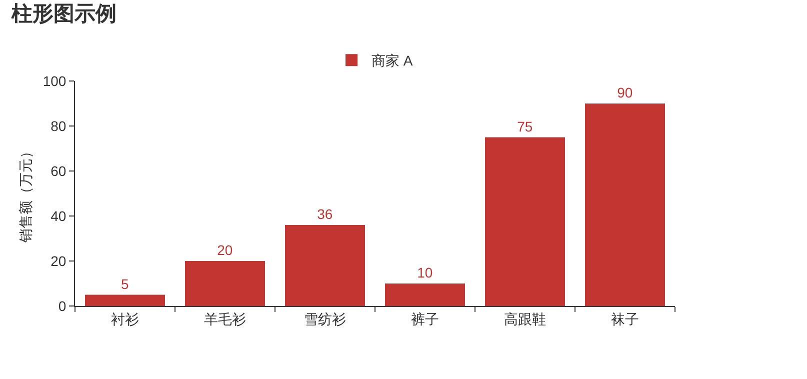  What do you see at coordinates (625, 318) in the screenshot?
I see `x-tick-label: 袜子` at bounding box center [625, 318].